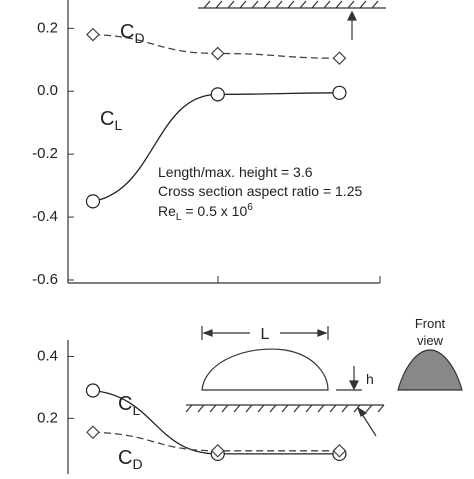 This screenshot has height=479, width=474. What do you see at coordinates (265, 334) in the screenshot?
I see `length-label: L` at bounding box center [265, 334].